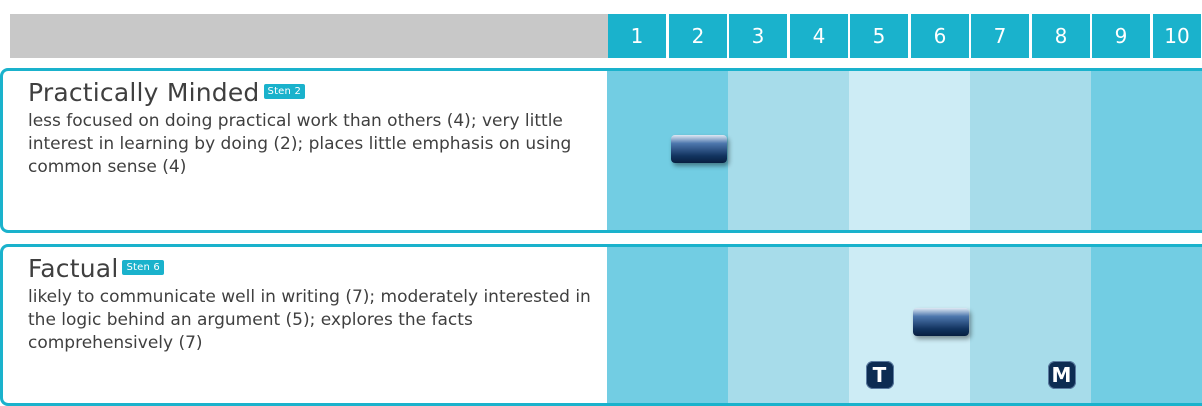  I want to click on sten-header-7: 7, so click(1000, 36).